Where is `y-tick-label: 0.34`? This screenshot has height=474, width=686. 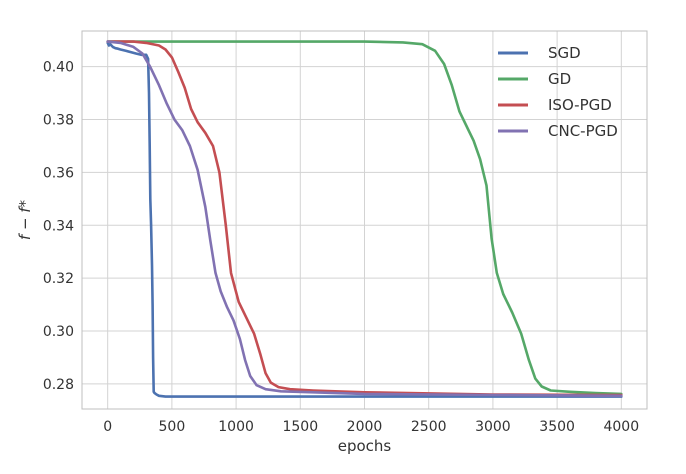 y-tick-label: 0.34 is located at coordinates (58, 226).